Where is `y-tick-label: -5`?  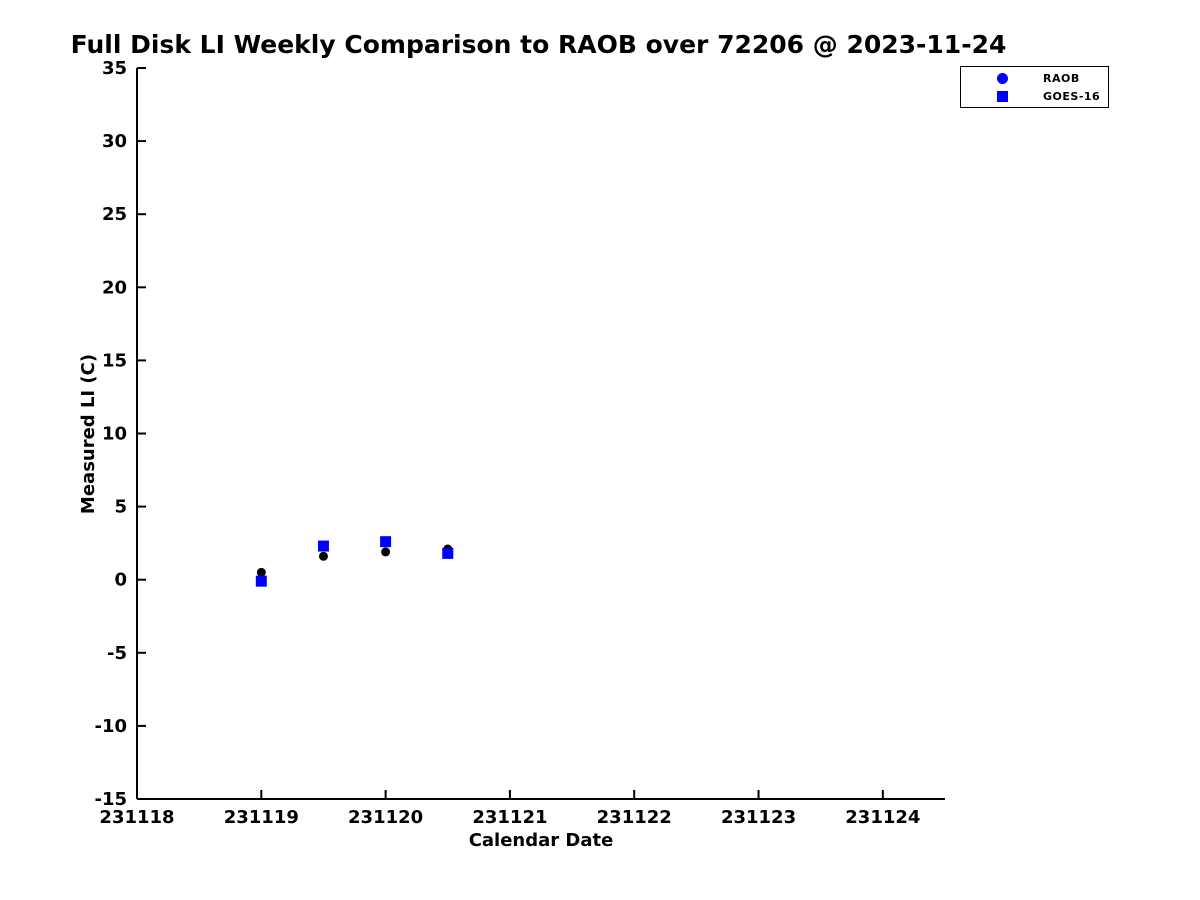
y-tick-label: -5 is located at coordinates (117, 653).